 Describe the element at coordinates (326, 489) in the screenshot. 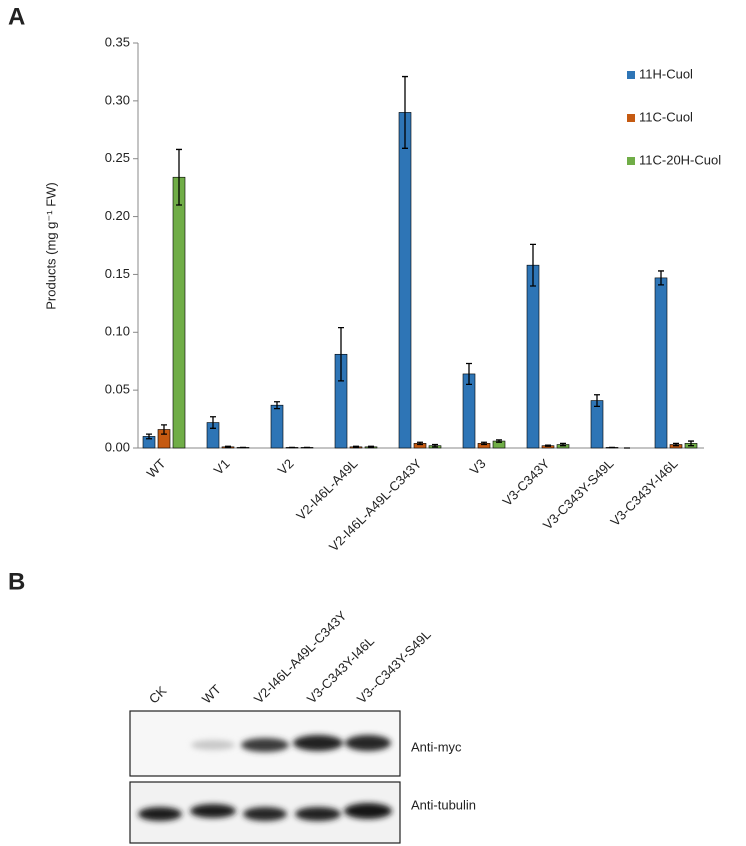

I see `x-tick-label: V2-I46L-A49L` at that location.